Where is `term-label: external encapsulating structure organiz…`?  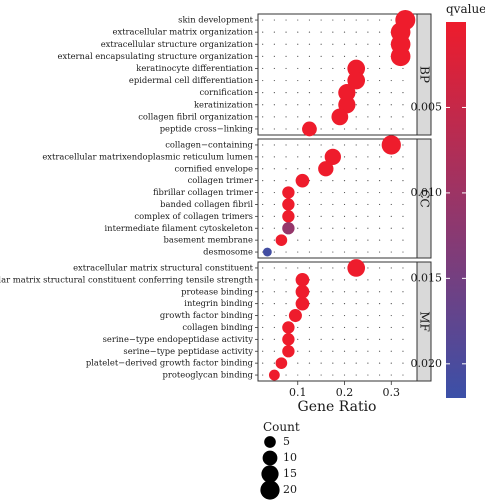 term-label: external encapsulating structure organiz… is located at coordinates (156, 56).